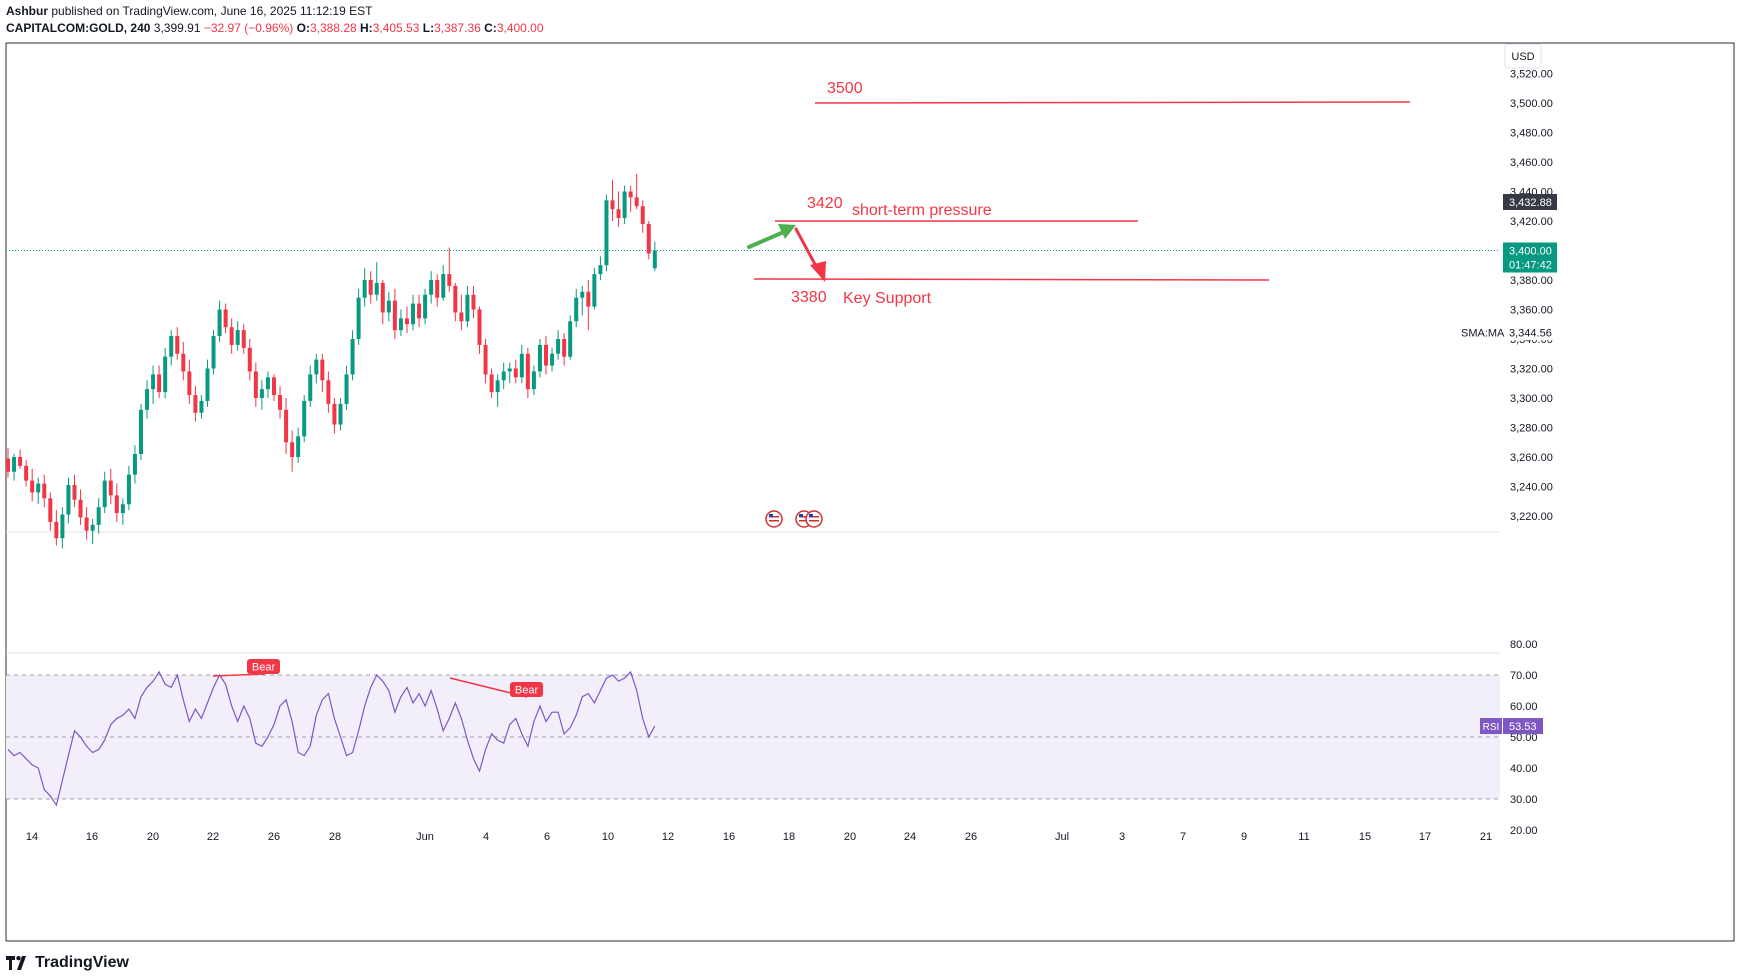  I want to click on rsi-axis-tick: 80.00, so click(1524, 645).